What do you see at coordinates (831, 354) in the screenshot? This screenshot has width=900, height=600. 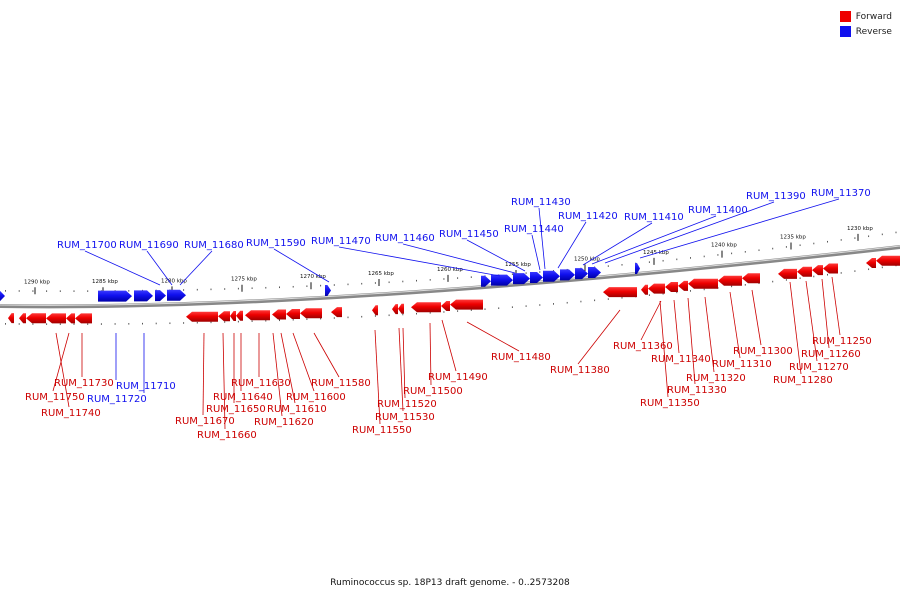 I see `forward-gene-label: RUM_11260` at bounding box center [831, 354].